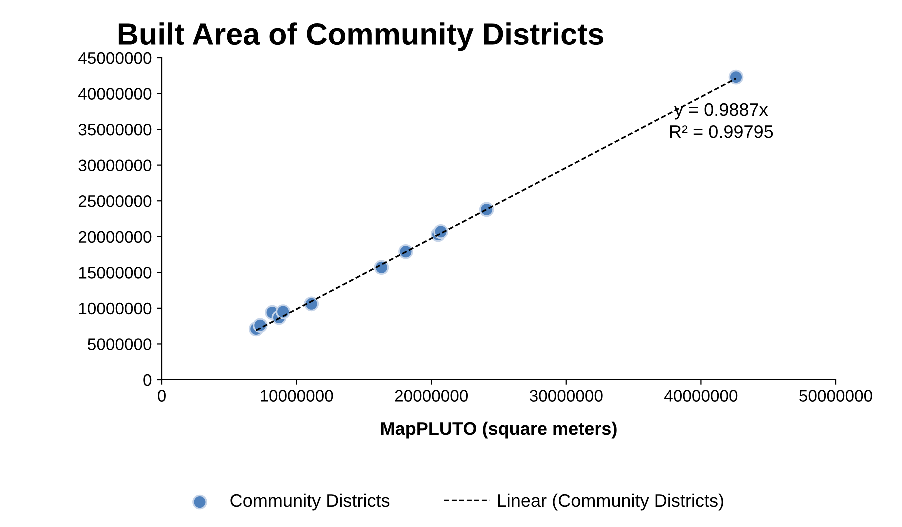 The width and height of the screenshot is (902, 527). Describe the element at coordinates (115, 94) in the screenshot. I see `y-tick-label: 40000000` at that location.